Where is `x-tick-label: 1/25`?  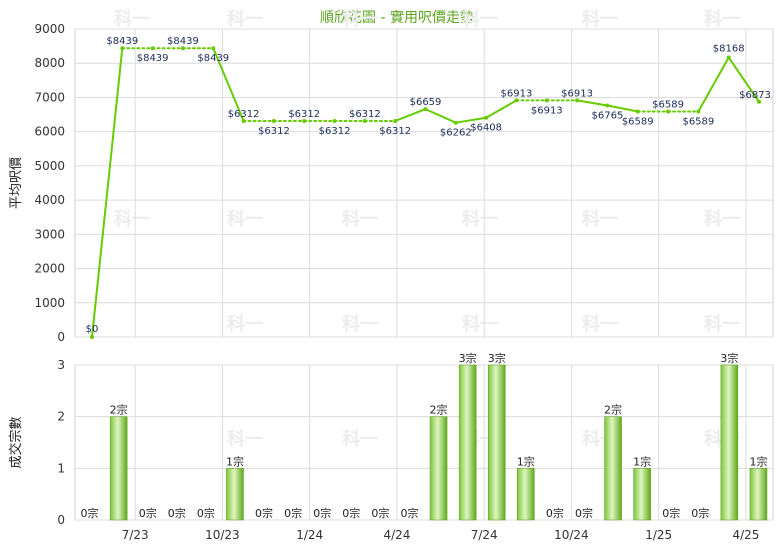
x-tick-label: 1/25 is located at coordinates (658, 535).